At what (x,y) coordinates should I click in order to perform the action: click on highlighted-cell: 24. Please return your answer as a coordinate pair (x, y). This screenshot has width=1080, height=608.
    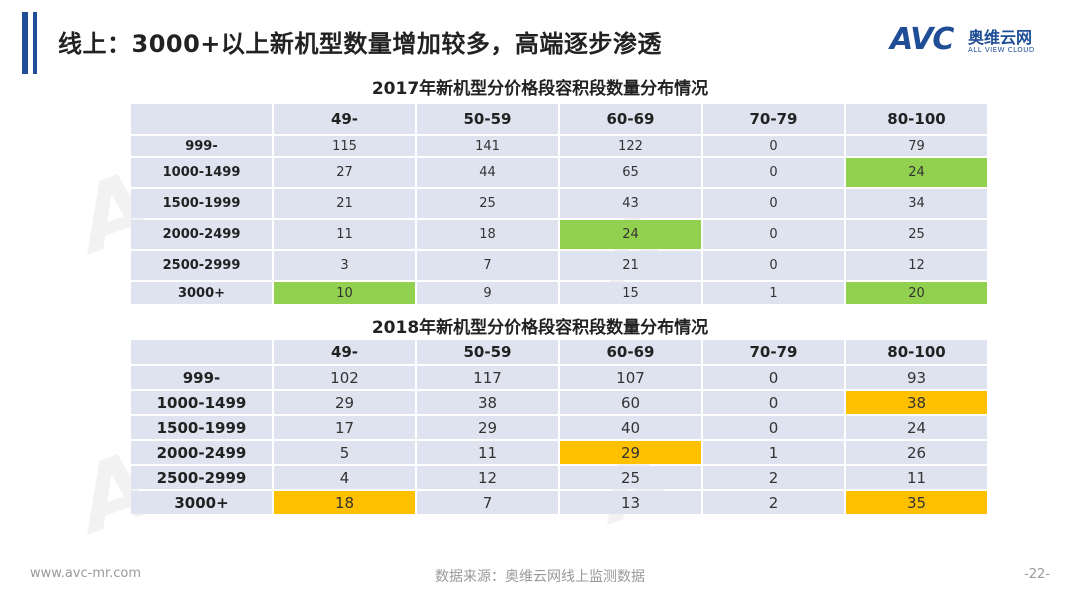
    Looking at the image, I should click on (630, 234).